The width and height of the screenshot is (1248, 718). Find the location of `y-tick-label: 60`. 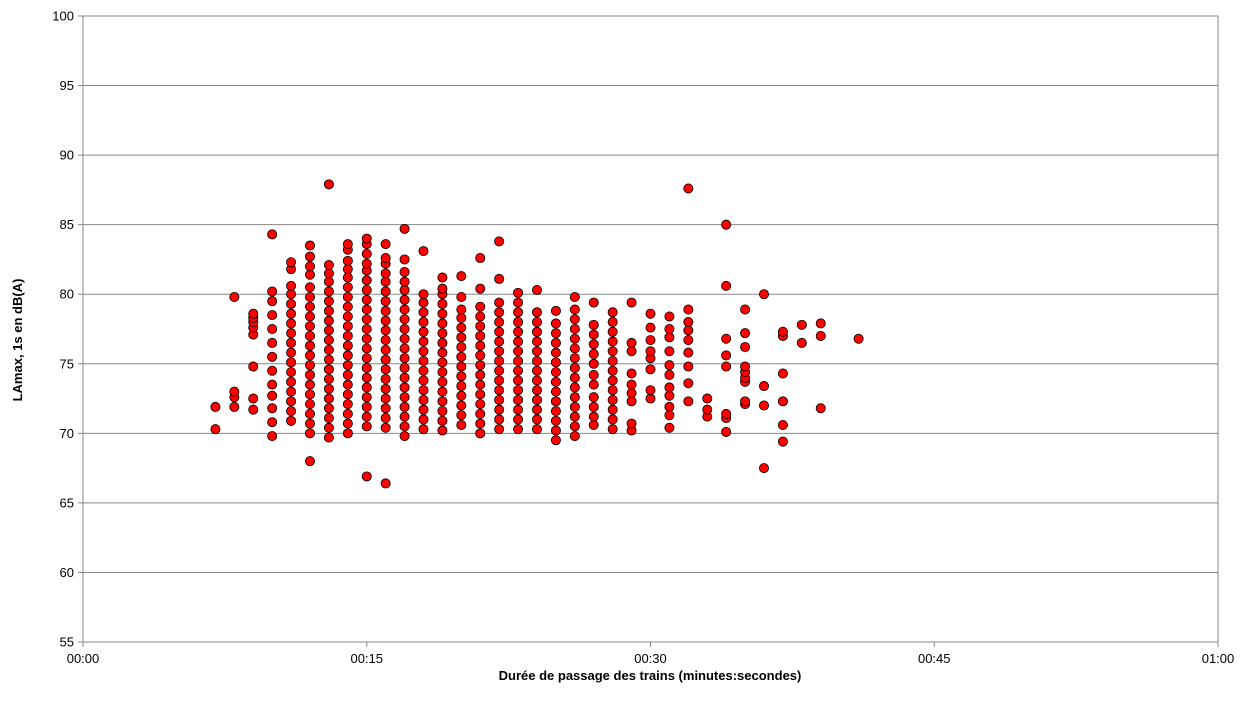

y-tick-label: 60 is located at coordinates (67, 572).